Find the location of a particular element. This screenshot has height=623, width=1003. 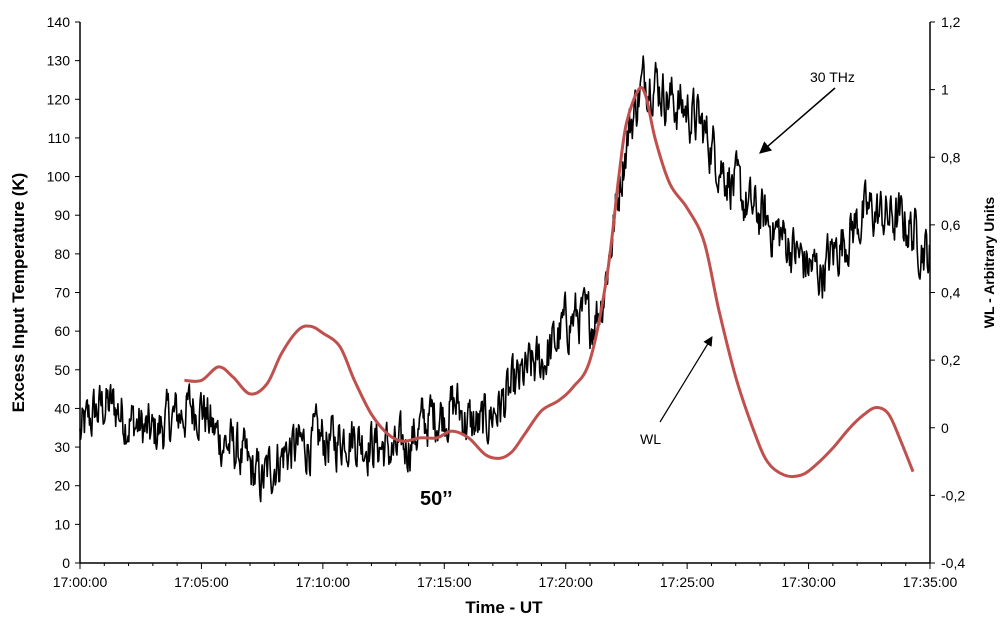

x-tick-label: 17:00:00 is located at coordinates (80, 582).